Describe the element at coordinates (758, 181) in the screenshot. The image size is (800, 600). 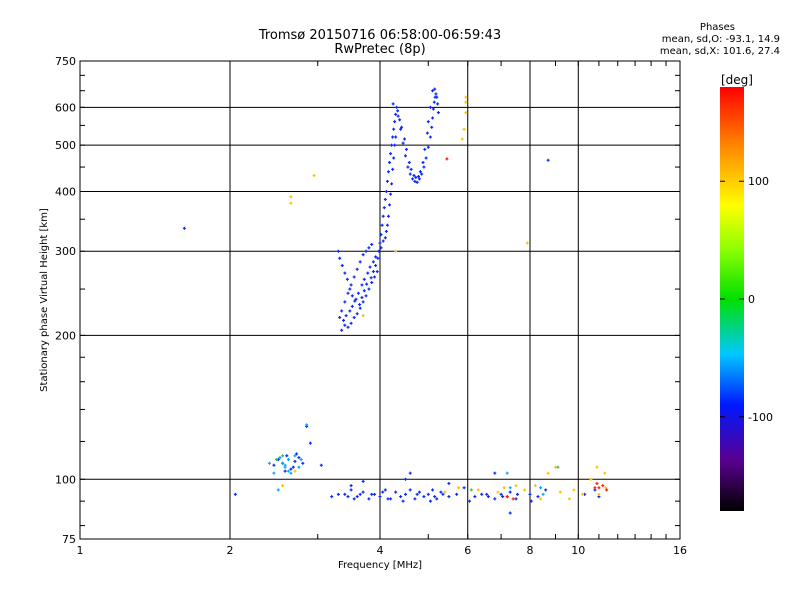
I see `colorbar-tick-label: 100` at that location.